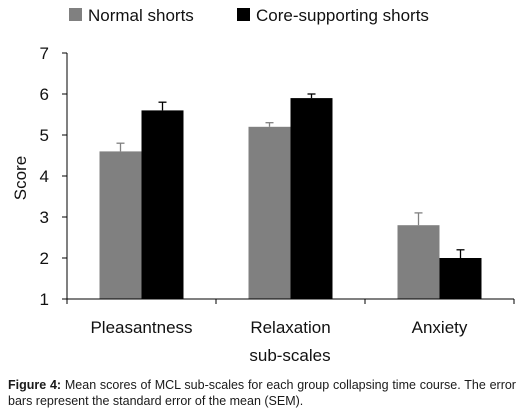 The height and width of the screenshot is (417, 524). Describe the element at coordinates (44, 53) in the screenshot. I see `y-tick-label: 7` at that location.